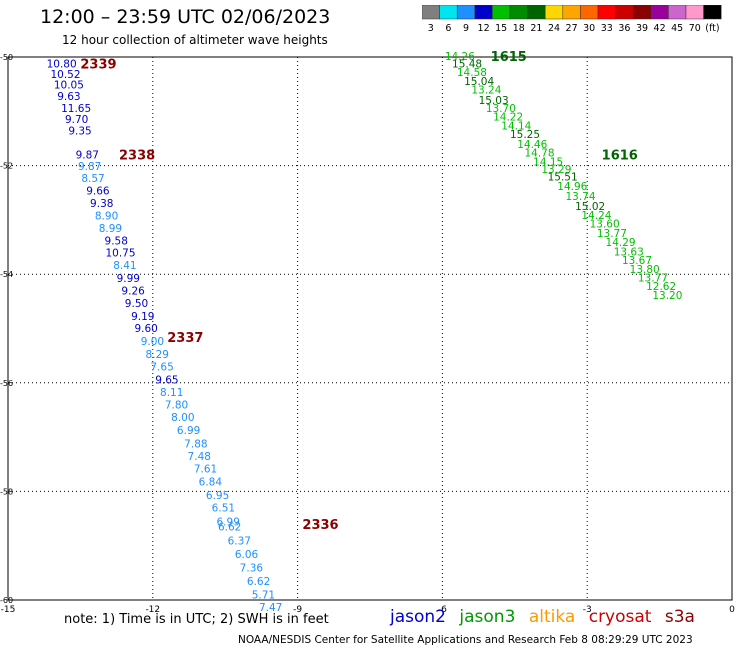 The image size is (740, 650). I want to click on color-scale-label: 36, so click(624, 28).